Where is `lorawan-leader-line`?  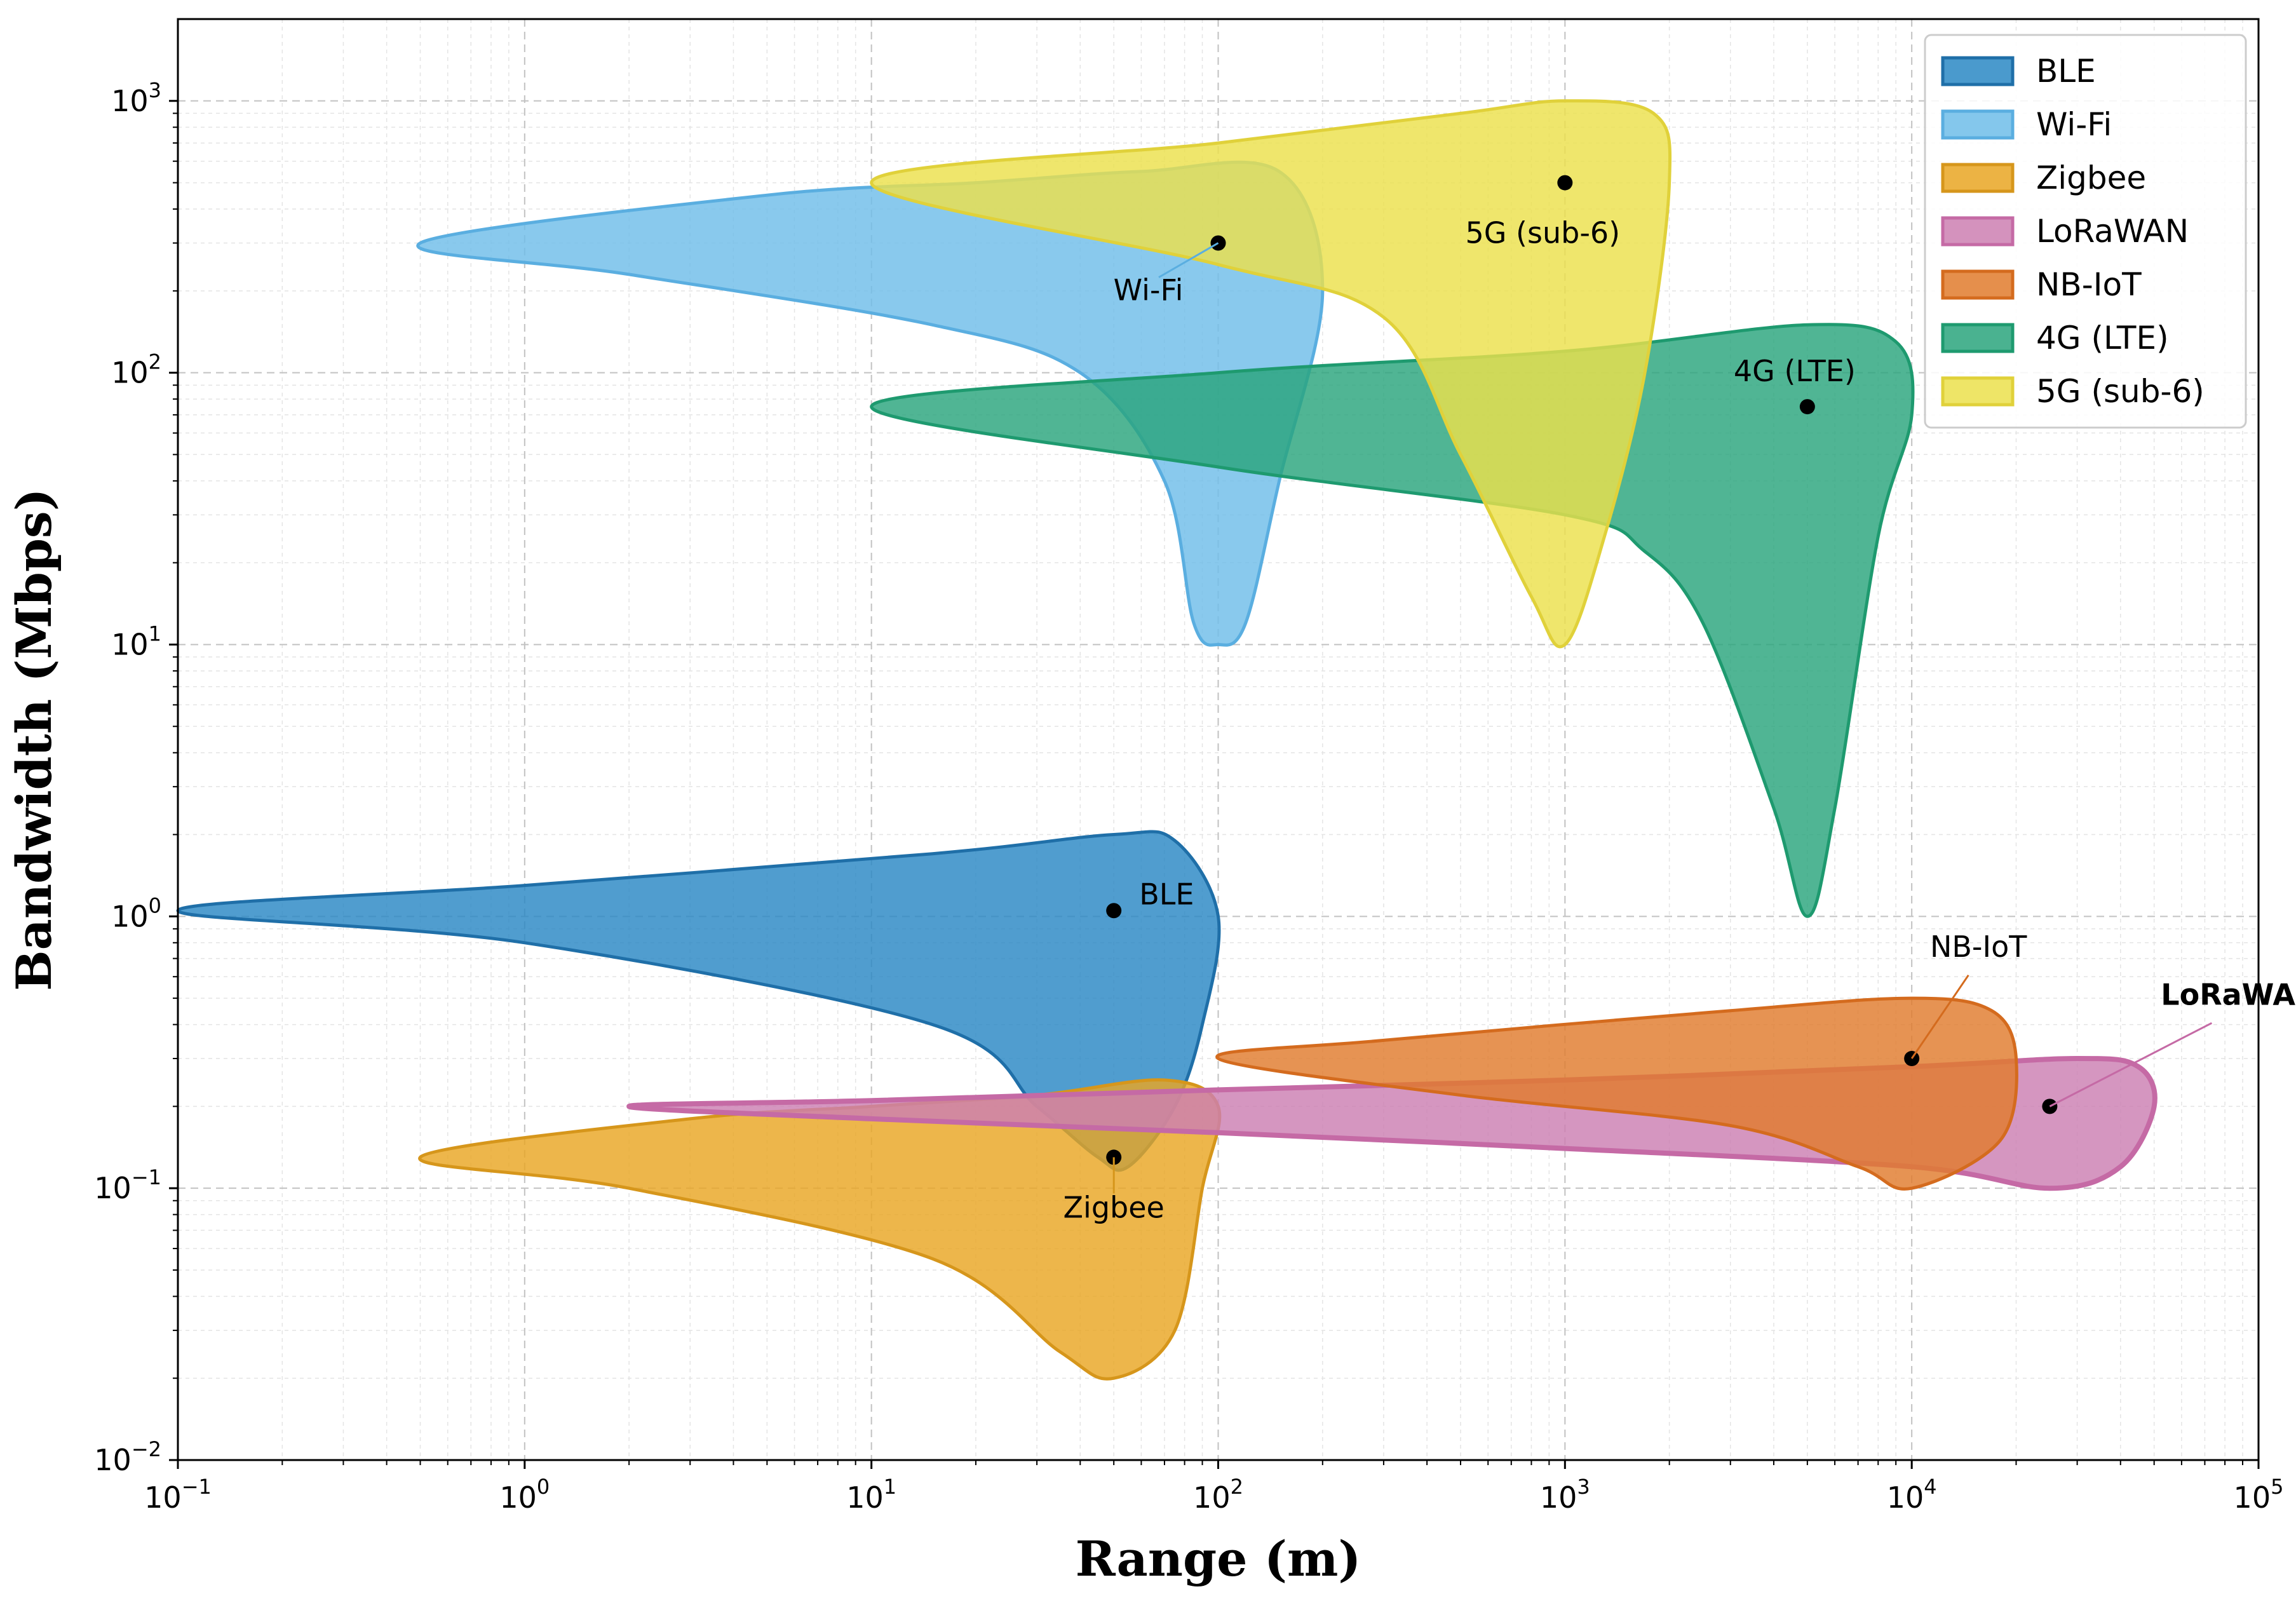 lorawan-leader-line is located at coordinates (2131, 1065).